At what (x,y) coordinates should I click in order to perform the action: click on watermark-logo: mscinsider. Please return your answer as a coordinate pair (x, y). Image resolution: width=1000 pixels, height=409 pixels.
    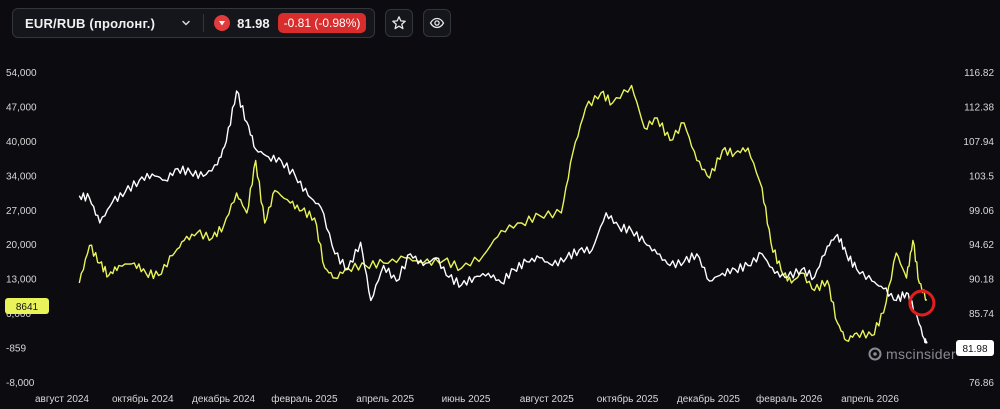
    Looking at the image, I should click on (912, 354).